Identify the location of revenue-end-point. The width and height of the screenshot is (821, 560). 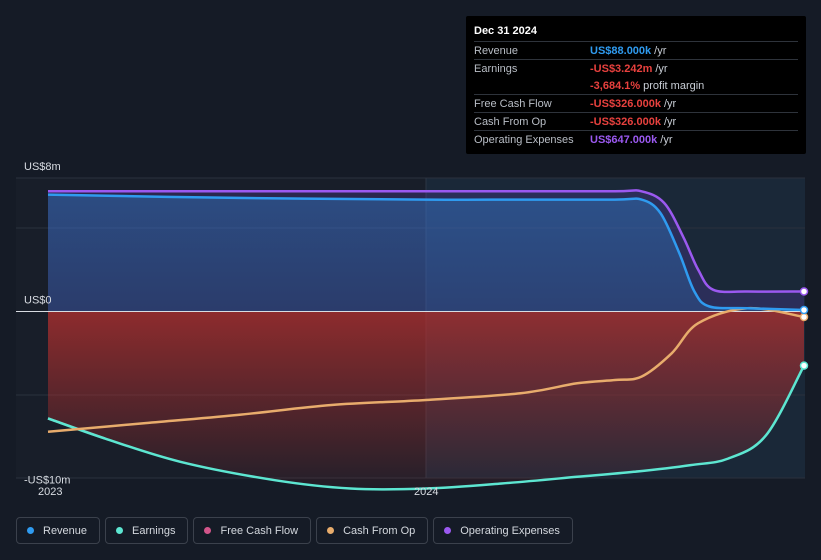
(804, 310).